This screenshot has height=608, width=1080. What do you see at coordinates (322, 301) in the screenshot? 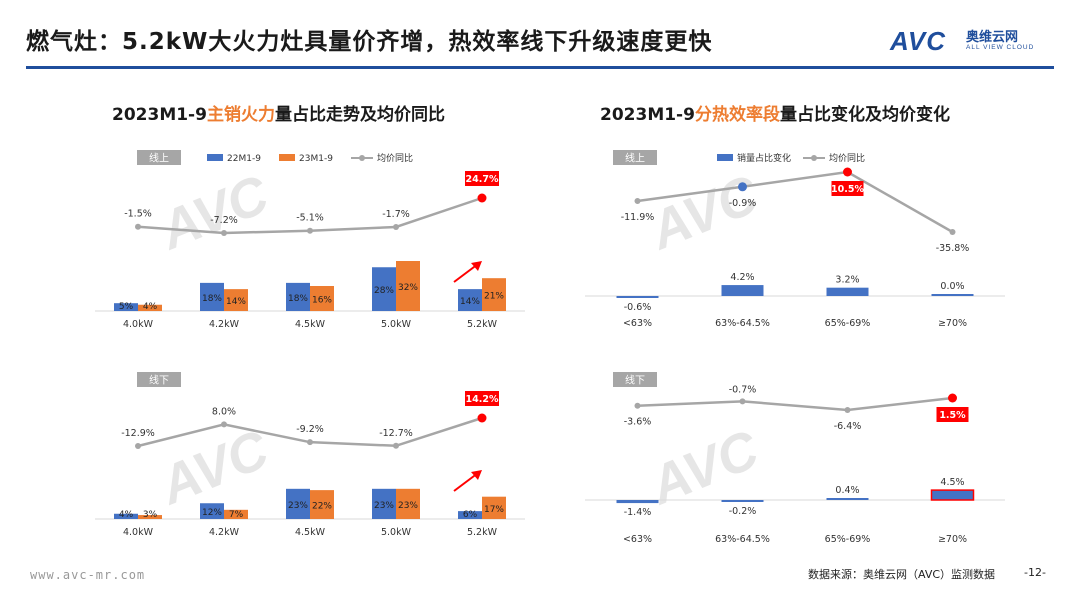
I see `bar-label: 16%` at bounding box center [322, 301].